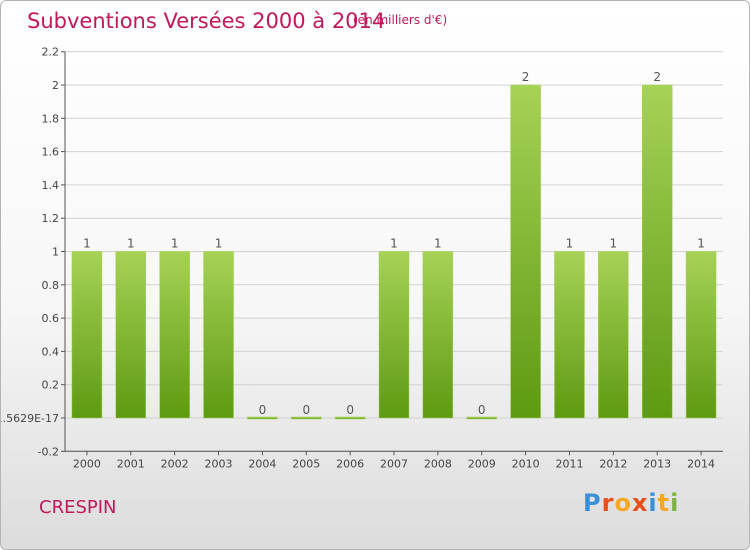  What do you see at coordinates (438, 463) in the screenshot?
I see `x-tick-label: 2008` at bounding box center [438, 463].